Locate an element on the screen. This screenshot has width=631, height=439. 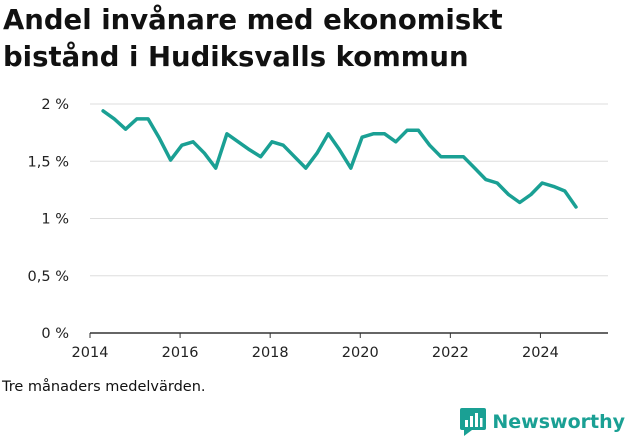
x-tick-label: 2022 is located at coordinates (450, 353).